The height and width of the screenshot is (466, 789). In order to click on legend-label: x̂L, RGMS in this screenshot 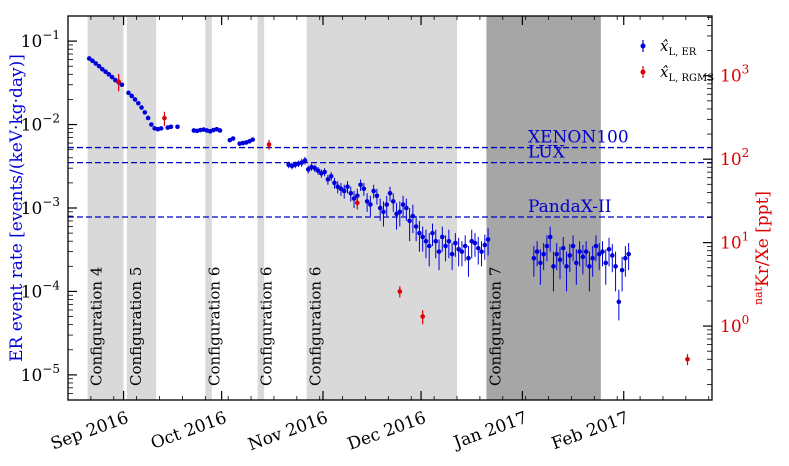, I will do `click(687, 73)`.